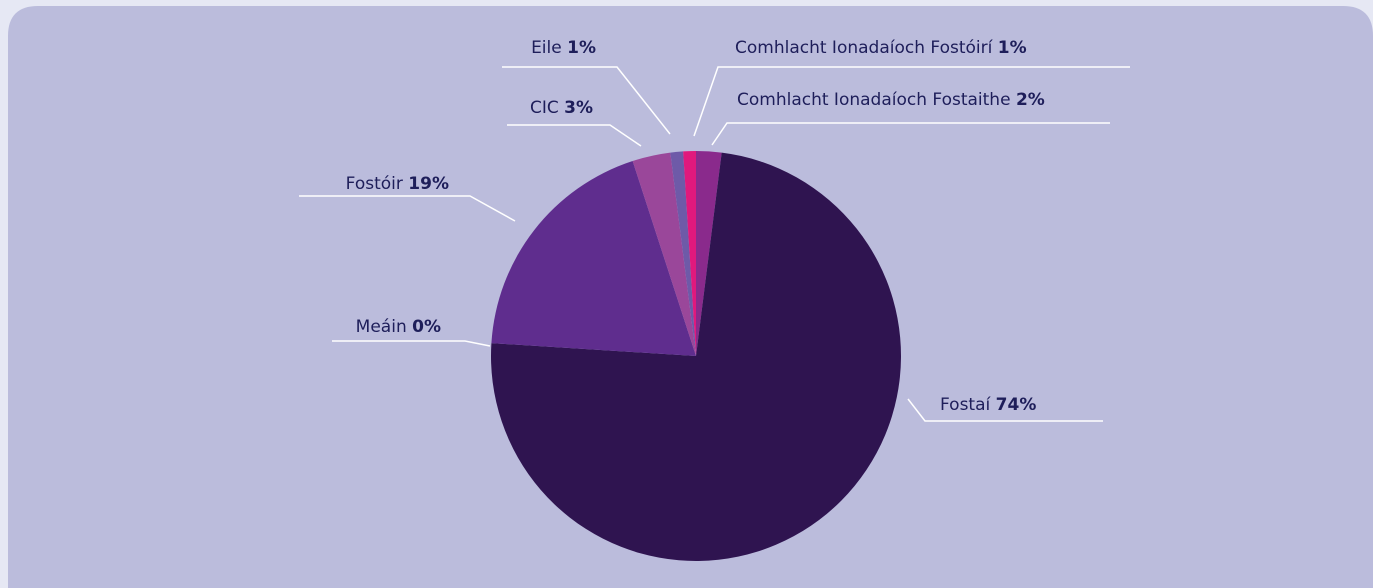 The width and height of the screenshot is (1373, 588). What do you see at coordinates (381, 327) in the screenshot?
I see `slice-name: Meáin` at bounding box center [381, 327].